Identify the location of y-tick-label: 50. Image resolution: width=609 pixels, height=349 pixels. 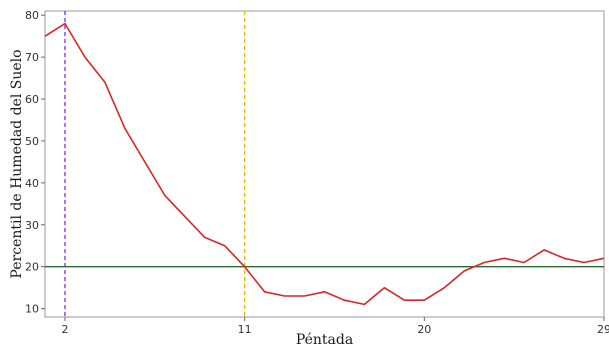
(32, 141).